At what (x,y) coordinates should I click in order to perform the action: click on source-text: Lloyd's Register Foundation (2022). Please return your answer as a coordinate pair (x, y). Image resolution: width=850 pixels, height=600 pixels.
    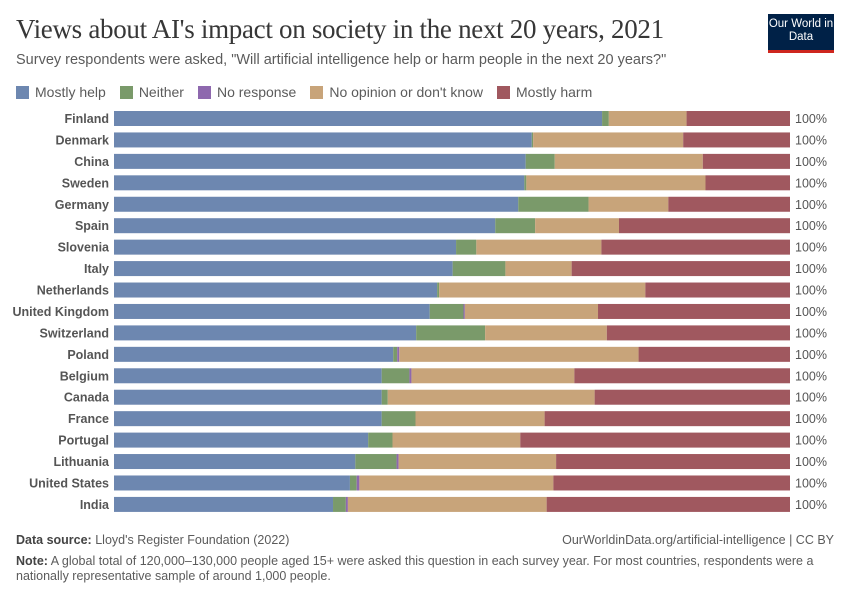
    Looking at the image, I should click on (192, 540).